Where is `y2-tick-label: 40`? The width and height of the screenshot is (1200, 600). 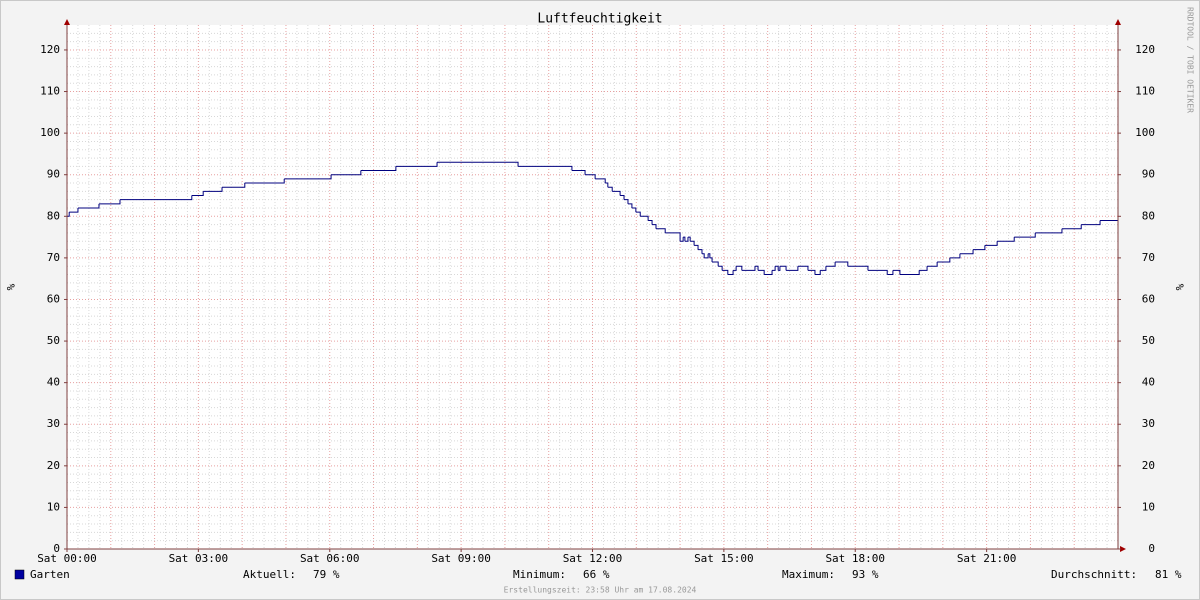
y2-tick-label: 40 is located at coordinates (1148, 382).